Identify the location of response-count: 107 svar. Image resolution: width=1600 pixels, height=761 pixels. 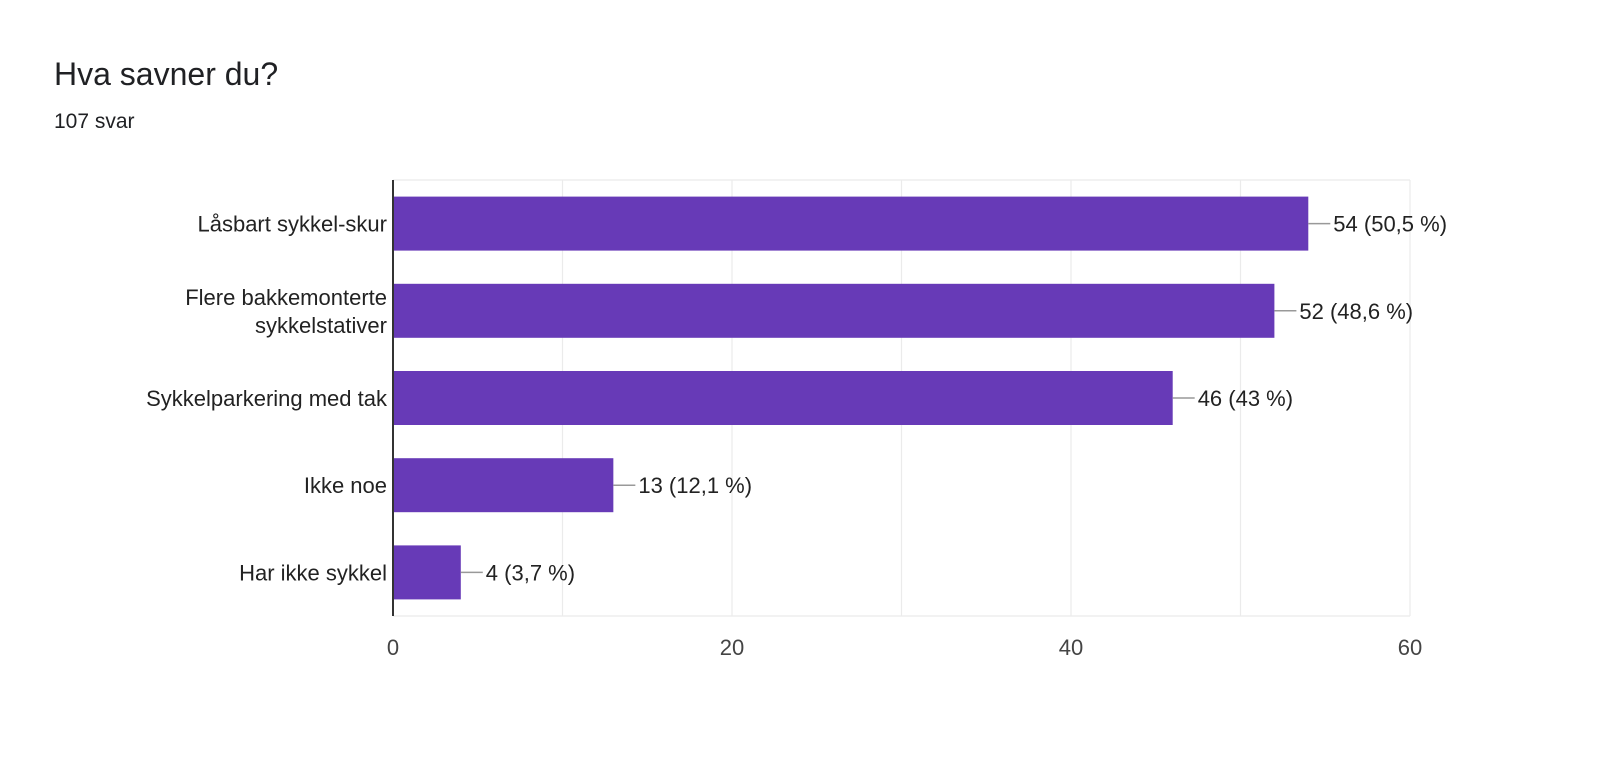
(94, 121).